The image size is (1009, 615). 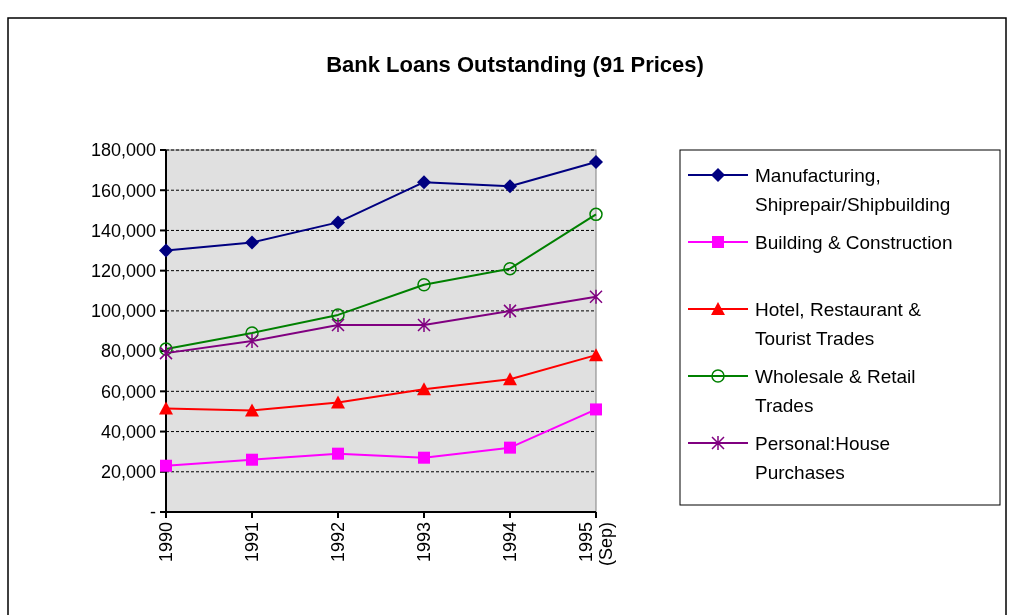 I want to click on x-tick-label: 1993, so click(x=424, y=542).